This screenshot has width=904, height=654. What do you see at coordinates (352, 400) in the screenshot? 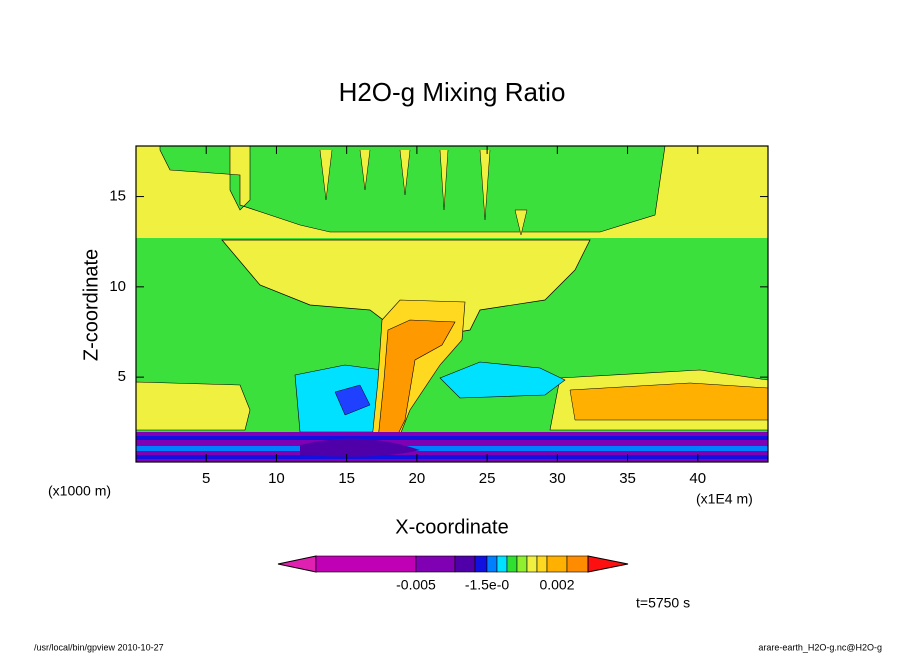
I see `field-blue` at bounding box center [352, 400].